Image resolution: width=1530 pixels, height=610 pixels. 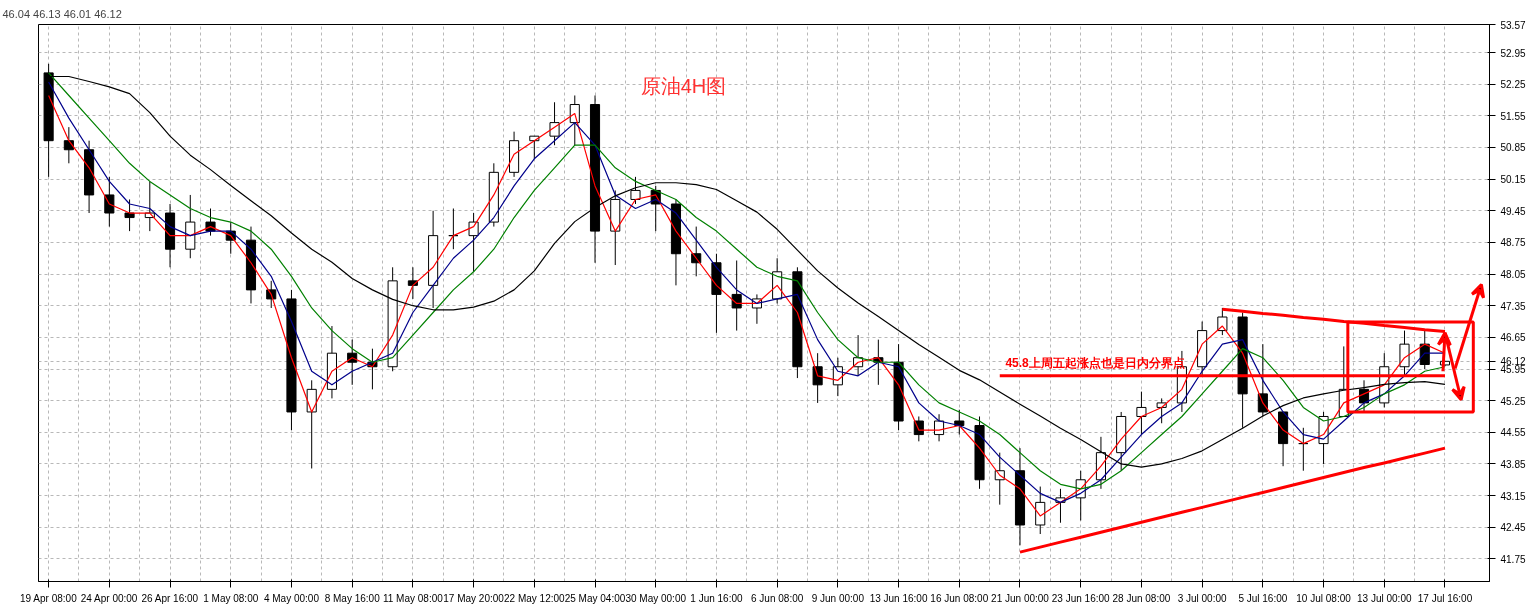 What do you see at coordinates (959, 598) in the screenshot?
I see `x-tick-label: 16 Jun 08:00` at bounding box center [959, 598].